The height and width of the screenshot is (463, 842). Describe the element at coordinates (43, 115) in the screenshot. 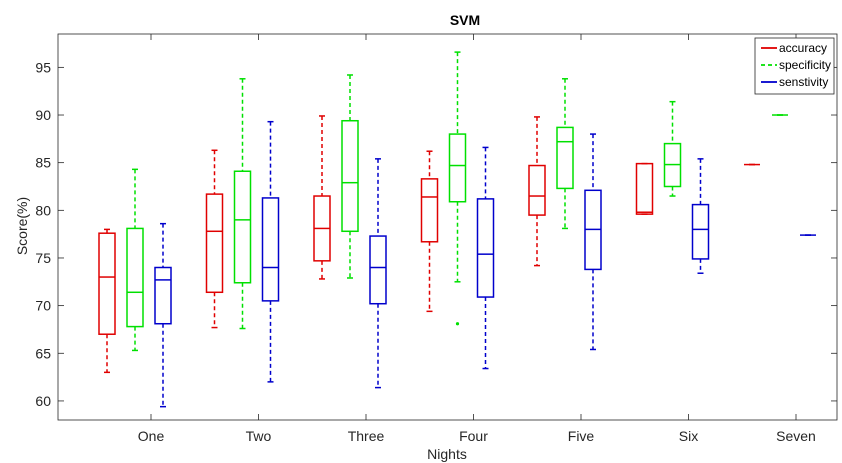

I see `y-tick-label: 90` at that location.